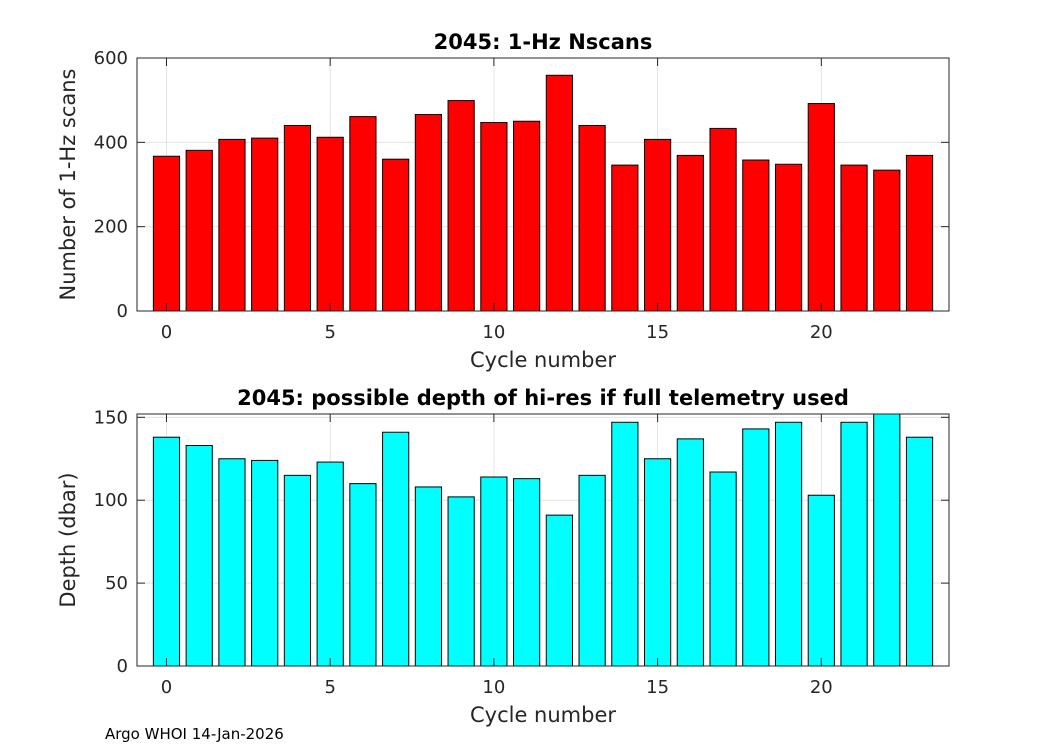 Image resolution: width=1050 pixels, height=750 pixels. I want to click on y-tick-label: 50, so click(116, 583).